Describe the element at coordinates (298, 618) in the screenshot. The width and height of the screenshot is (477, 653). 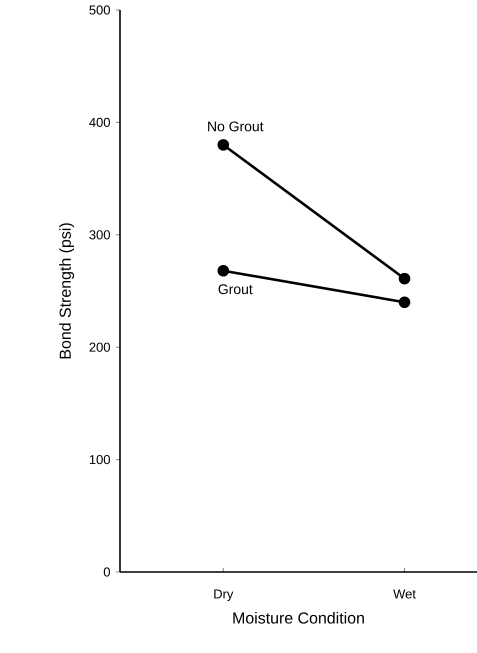
I see `x-axis-title: Moisture Condition` at that location.